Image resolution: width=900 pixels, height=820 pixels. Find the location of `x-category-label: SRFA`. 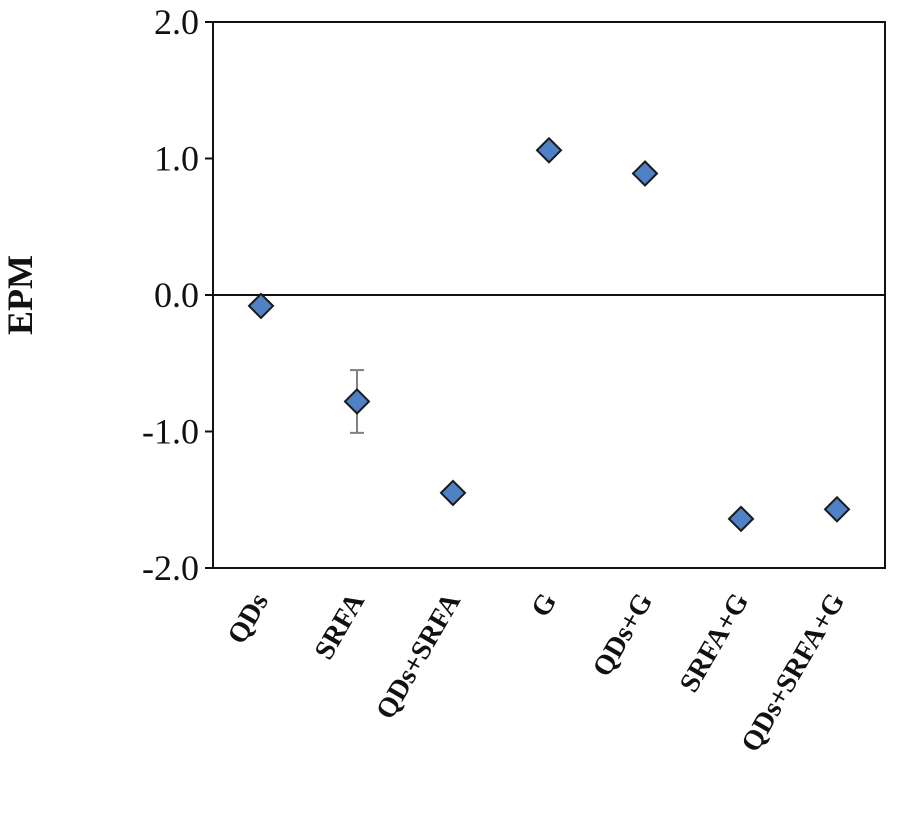

x-category-label: SRFA is located at coordinates (340, 626).